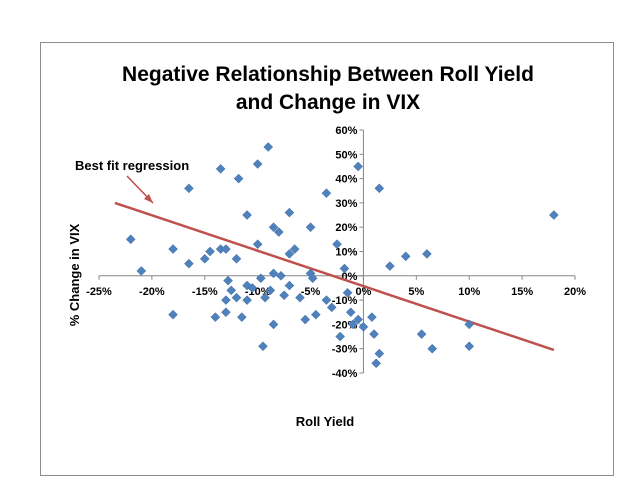 This screenshot has width=640, height=495. I want to click on y-tick-label: 40%, so click(346, 180).